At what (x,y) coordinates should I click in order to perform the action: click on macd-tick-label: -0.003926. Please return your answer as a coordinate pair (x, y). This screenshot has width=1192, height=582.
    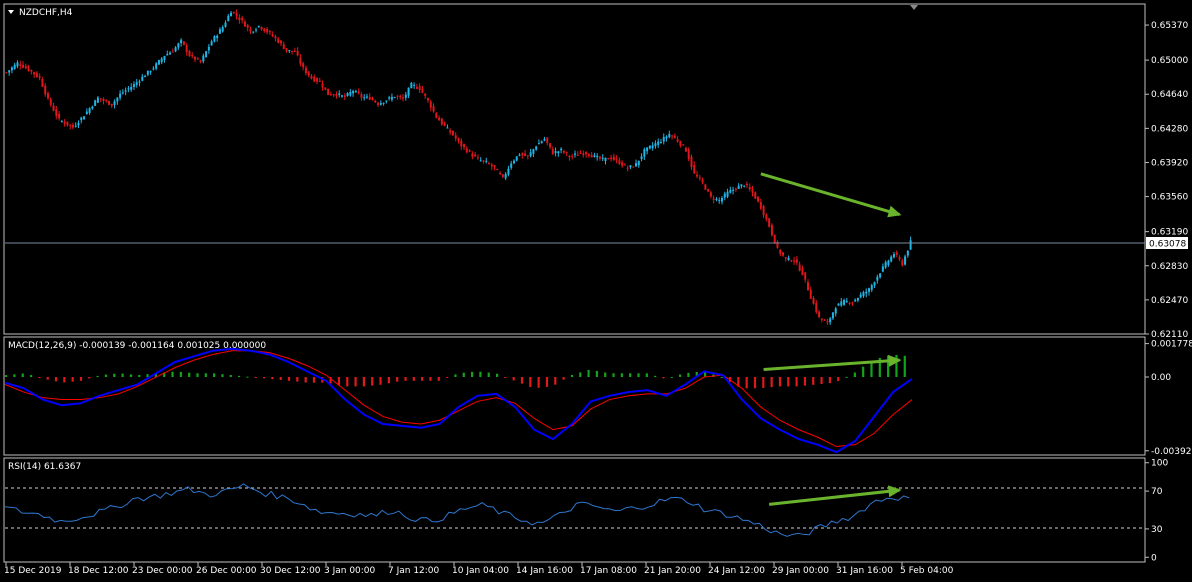
    Looking at the image, I should click on (1171, 452).